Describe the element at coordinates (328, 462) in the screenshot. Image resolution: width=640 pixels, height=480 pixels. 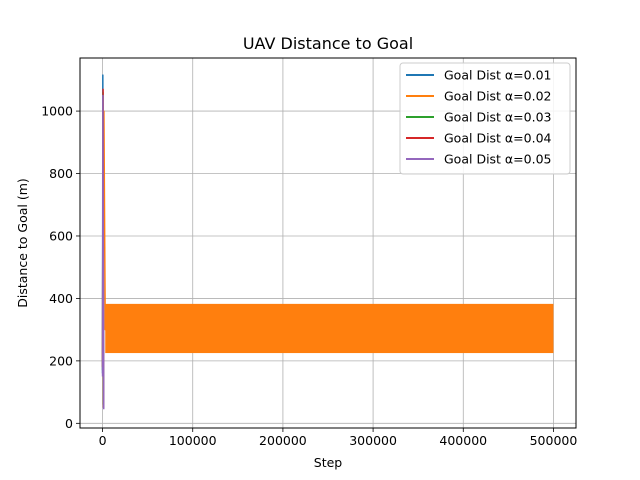
I see `x-axis-label: Step` at that location.